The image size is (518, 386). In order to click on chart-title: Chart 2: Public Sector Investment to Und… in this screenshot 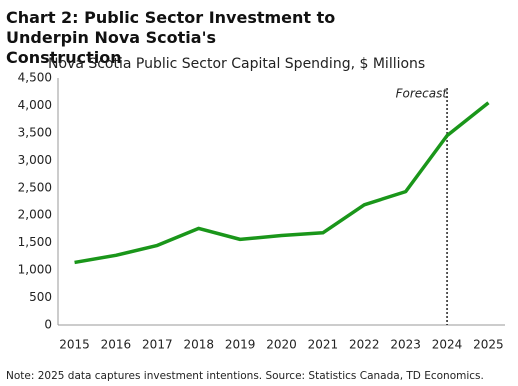, I will do `click(171, 37)`.